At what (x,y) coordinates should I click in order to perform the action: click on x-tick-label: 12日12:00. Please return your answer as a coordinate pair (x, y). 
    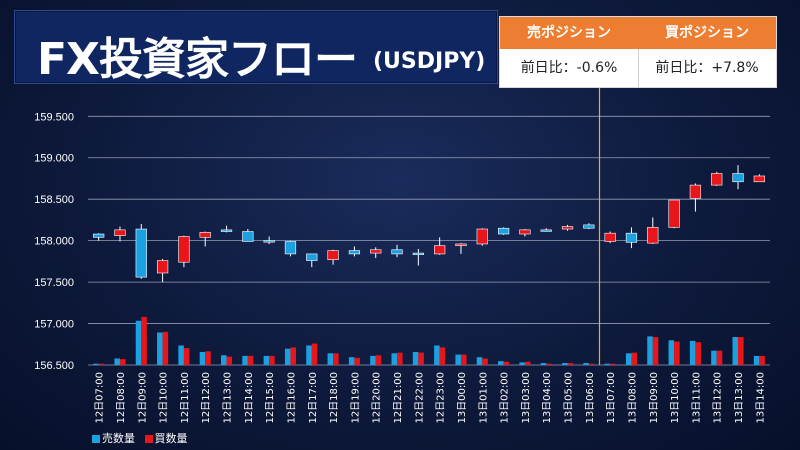
    Looking at the image, I should click on (206, 398).